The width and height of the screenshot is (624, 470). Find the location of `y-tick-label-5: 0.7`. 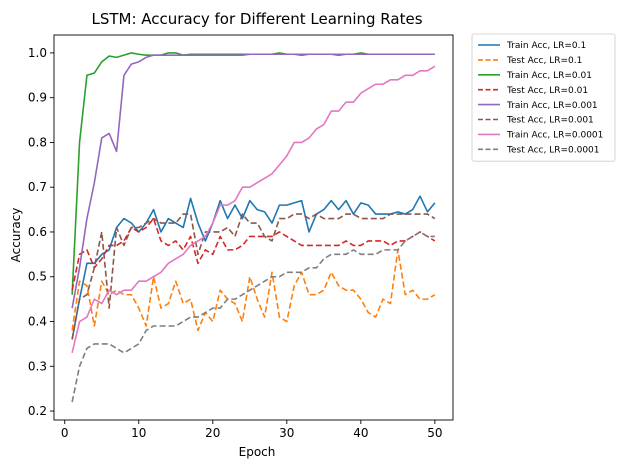

y-tick-label-5: 0.7 is located at coordinates (37, 187).